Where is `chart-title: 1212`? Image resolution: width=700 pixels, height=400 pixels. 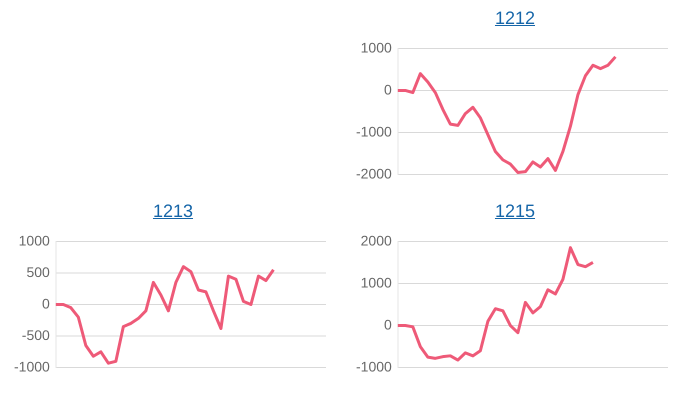
chart-title: 1212 is located at coordinates (515, 19).